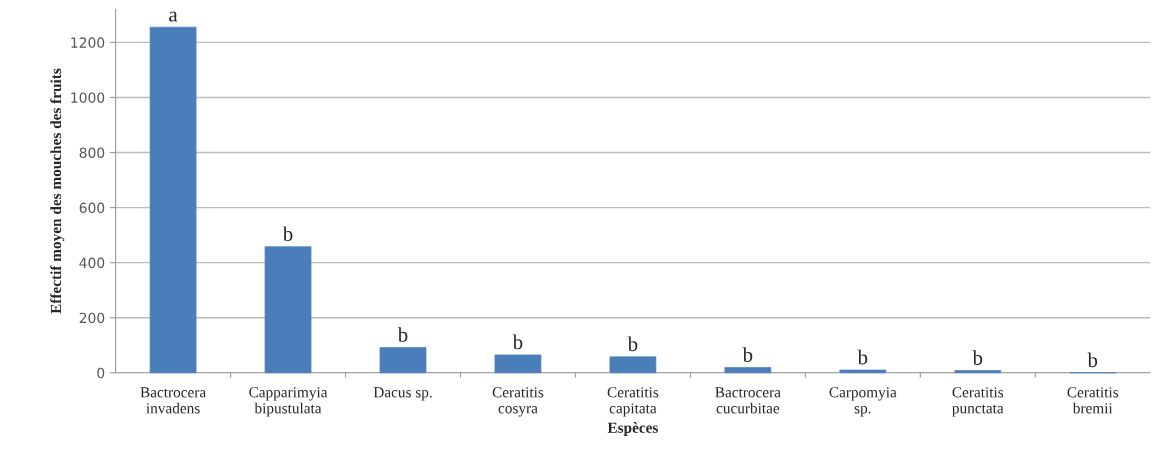 Image resolution: width=1156 pixels, height=466 pixels. I want to click on y-tick-label: 400, so click(92, 263).